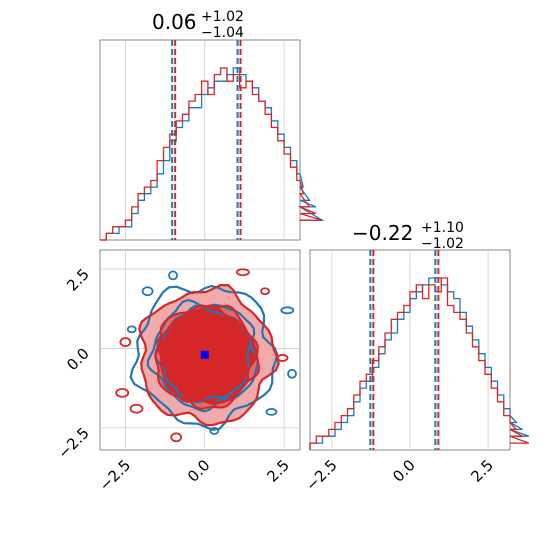  Describe the element at coordinates (222, 17) in the screenshot. I see `param1-title-plus: +1.02` at that location.